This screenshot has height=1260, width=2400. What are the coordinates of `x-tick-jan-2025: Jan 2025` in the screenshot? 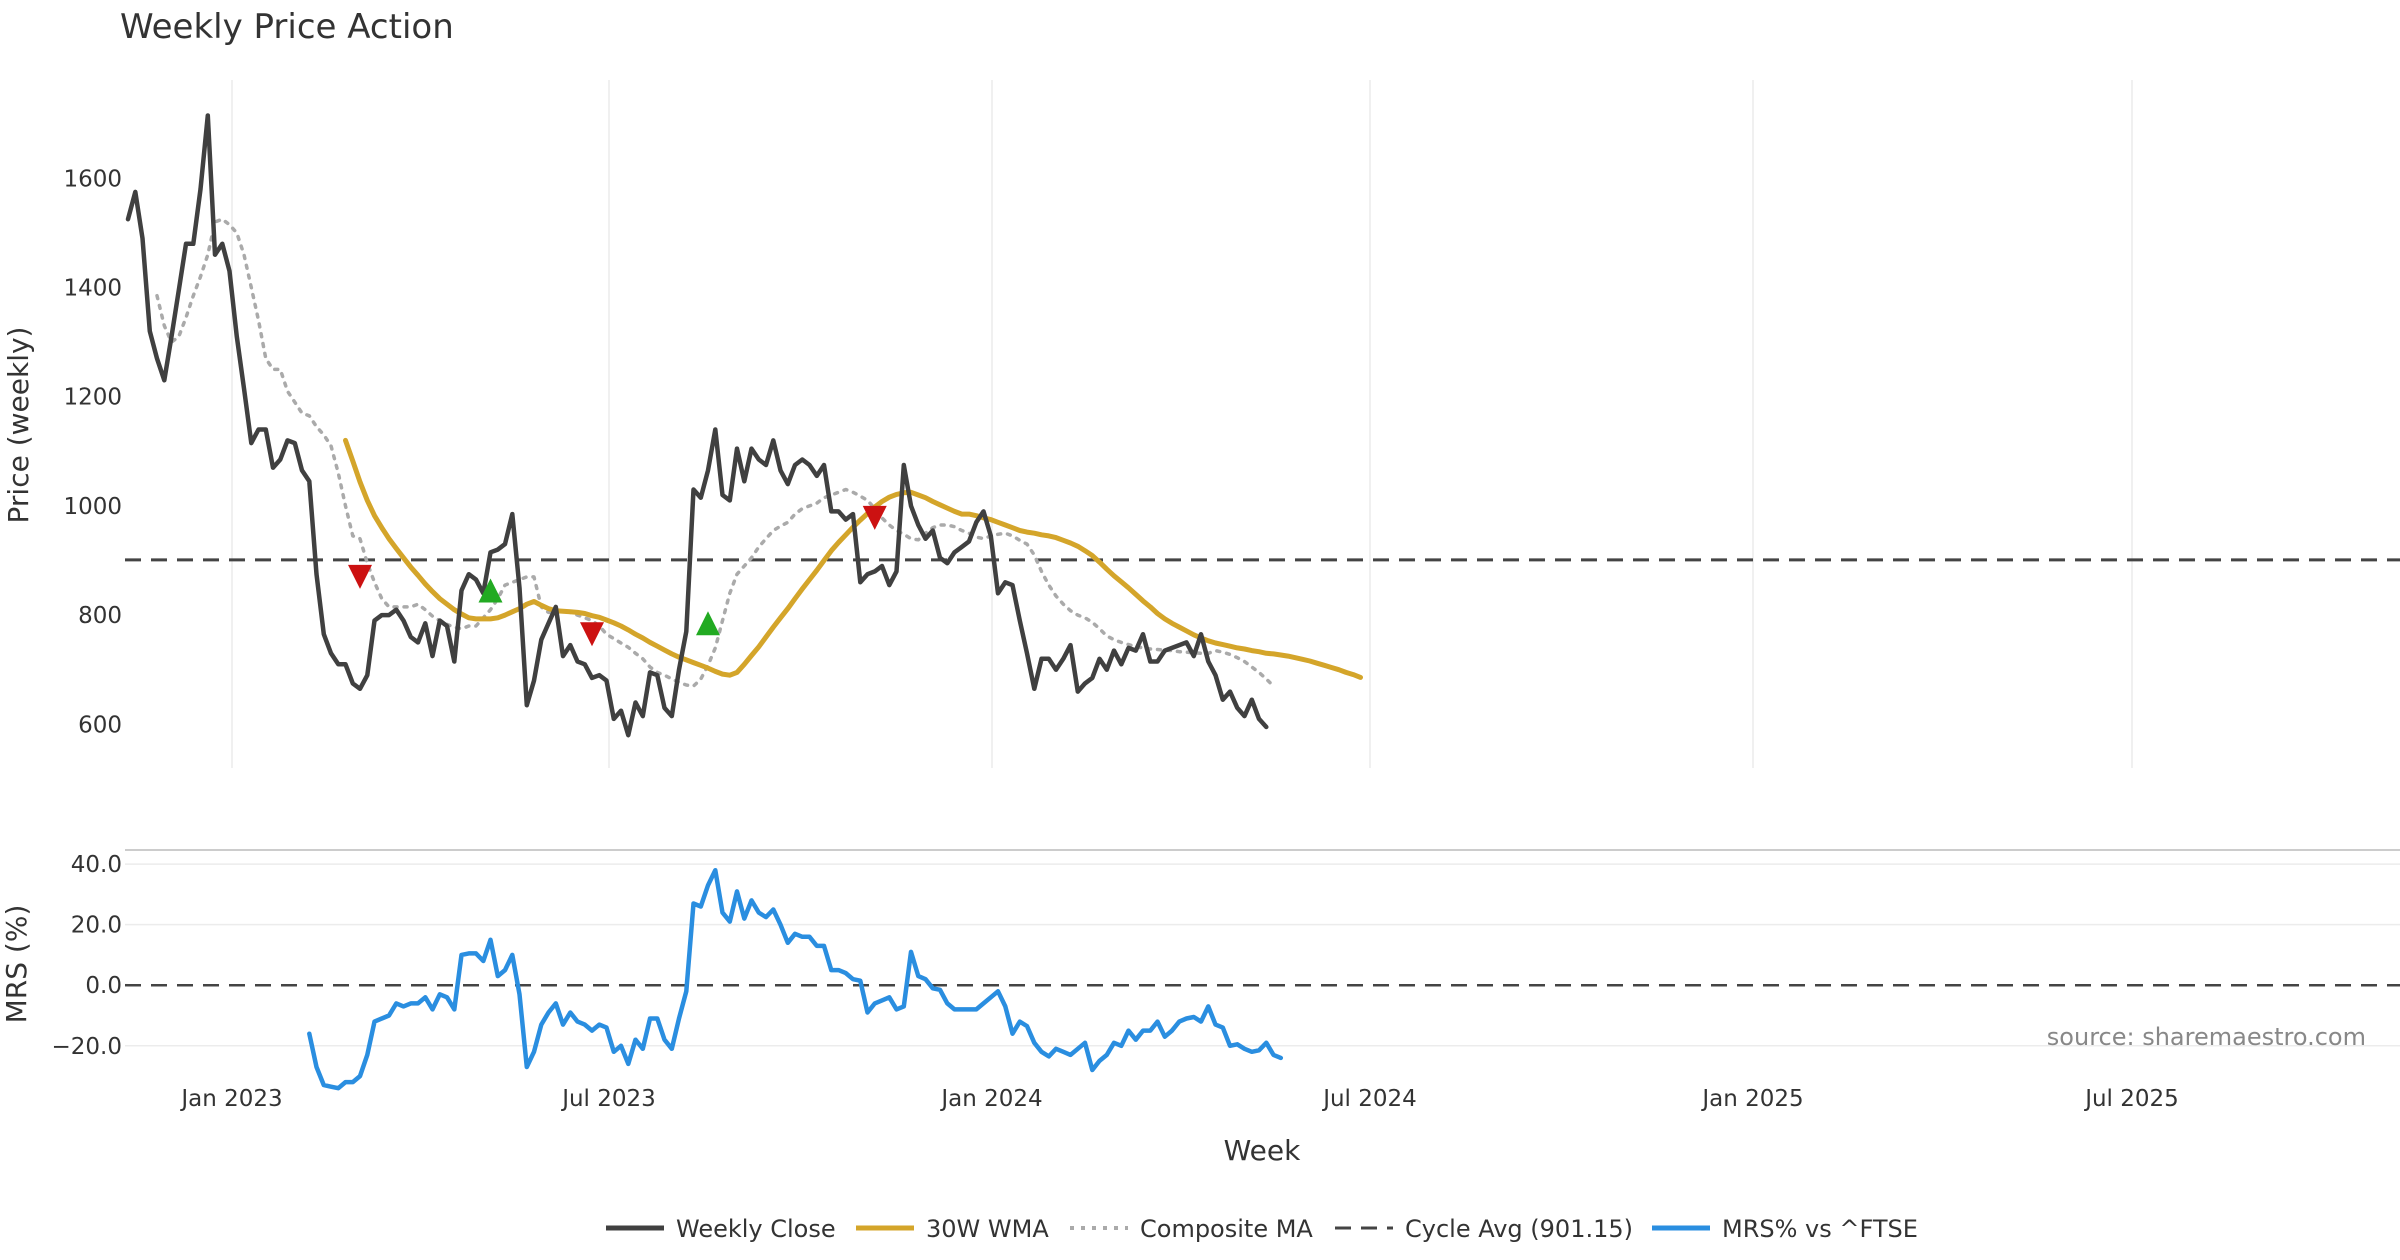 It's located at (1751, 1099).